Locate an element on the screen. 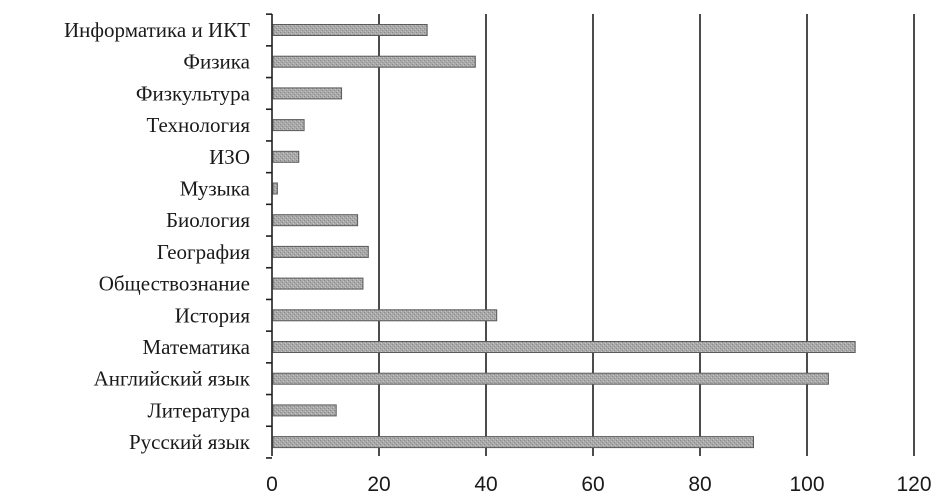  x-tick-label-80: 80 is located at coordinates (699, 484).